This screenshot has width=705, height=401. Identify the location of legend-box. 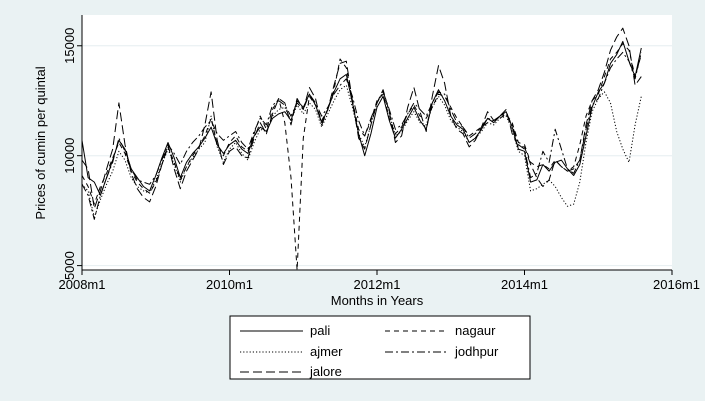
(380, 347).